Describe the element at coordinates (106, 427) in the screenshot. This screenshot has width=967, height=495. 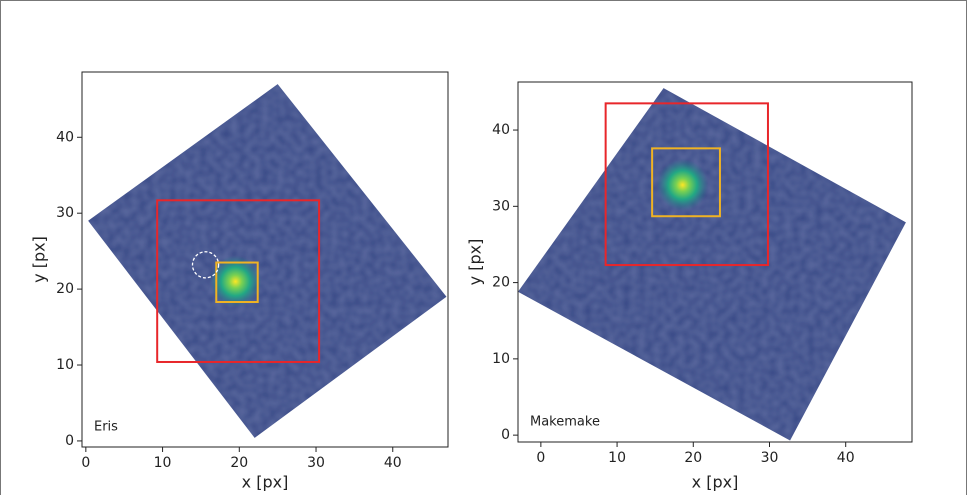
I see `panel-label: Eris` at that location.